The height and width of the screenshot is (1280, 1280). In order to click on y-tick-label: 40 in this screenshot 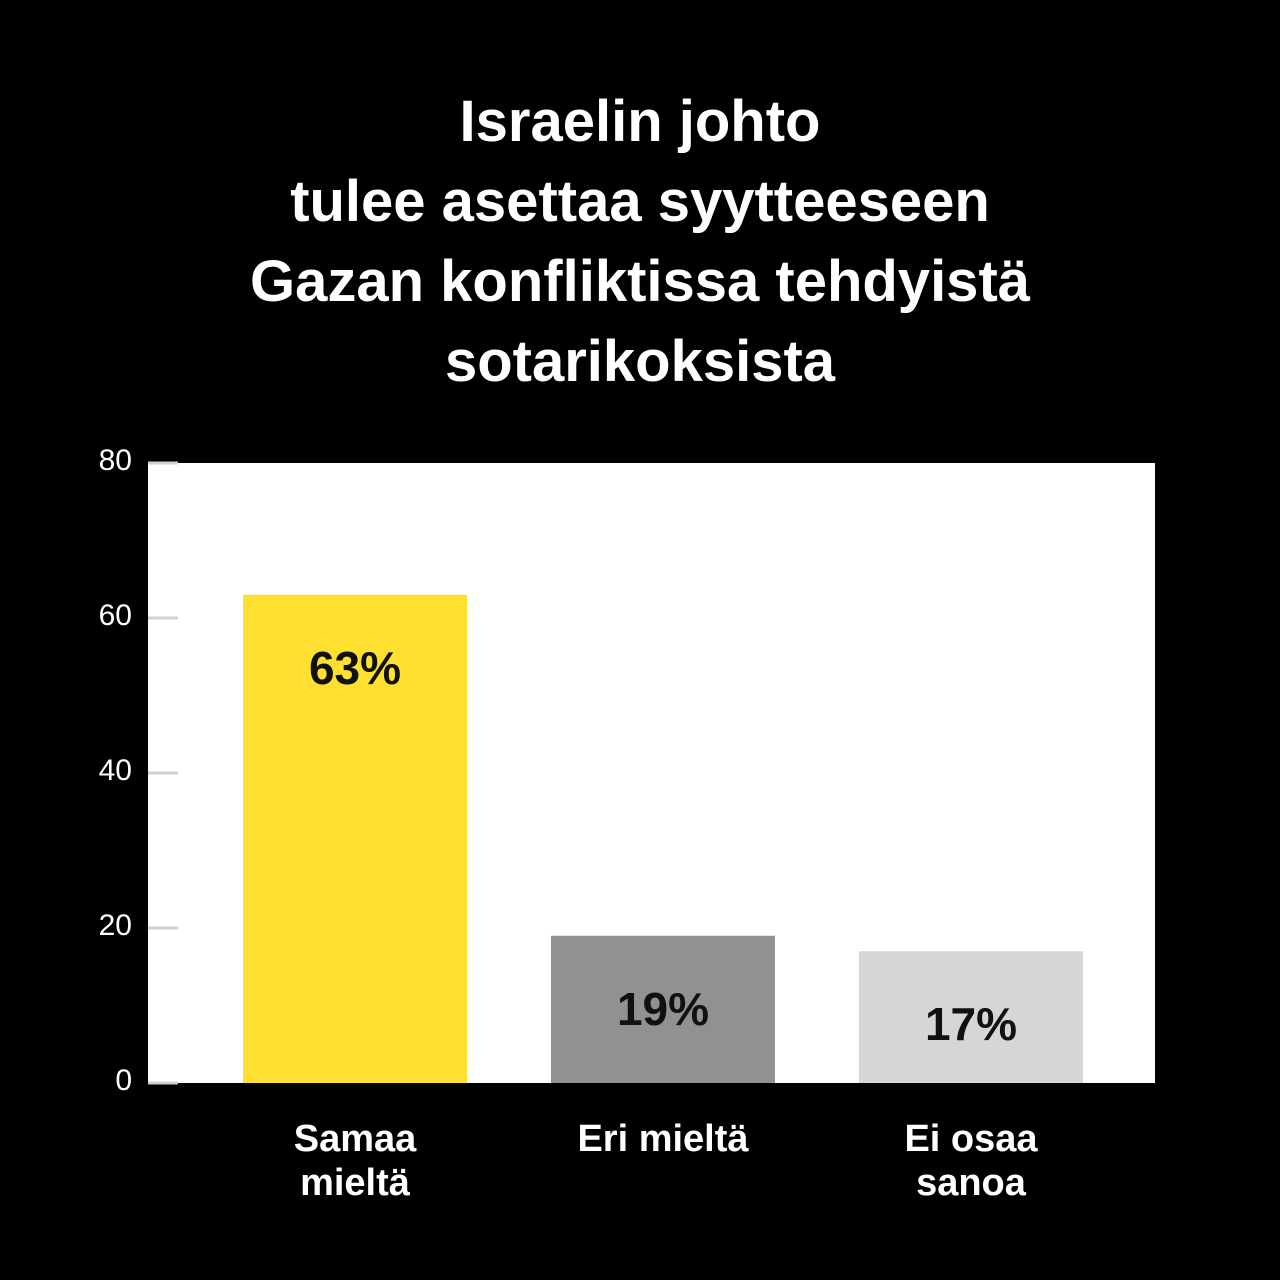, I will do `click(115, 770)`.